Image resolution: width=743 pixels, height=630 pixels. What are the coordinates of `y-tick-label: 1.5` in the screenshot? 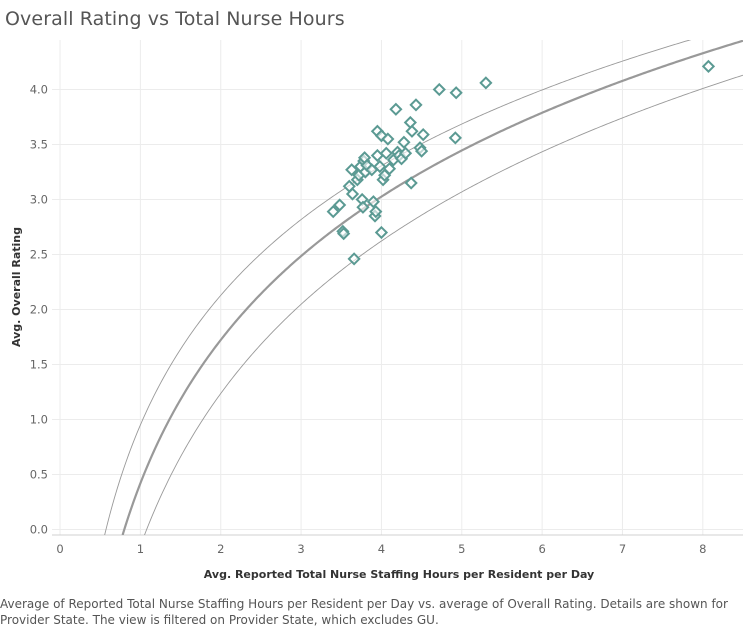 It's located at (39, 365).